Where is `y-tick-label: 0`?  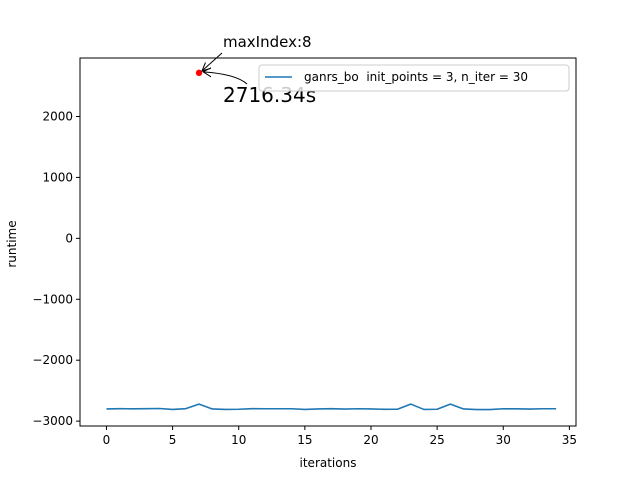
y-tick-label: 0 is located at coordinates (69, 238).